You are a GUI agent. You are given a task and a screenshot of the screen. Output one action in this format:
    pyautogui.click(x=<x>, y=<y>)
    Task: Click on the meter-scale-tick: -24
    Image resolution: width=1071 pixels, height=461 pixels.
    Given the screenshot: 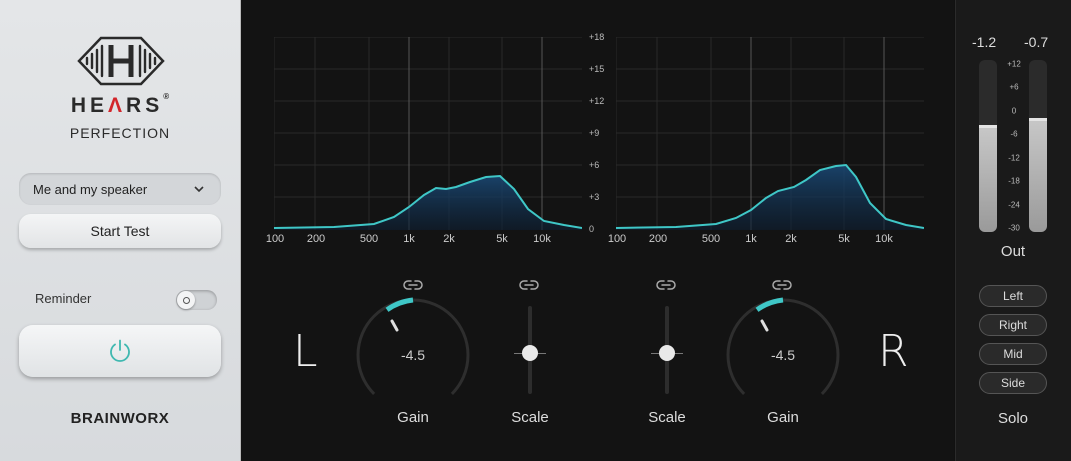 What is the action you would take?
    pyautogui.click(x=1014, y=205)
    